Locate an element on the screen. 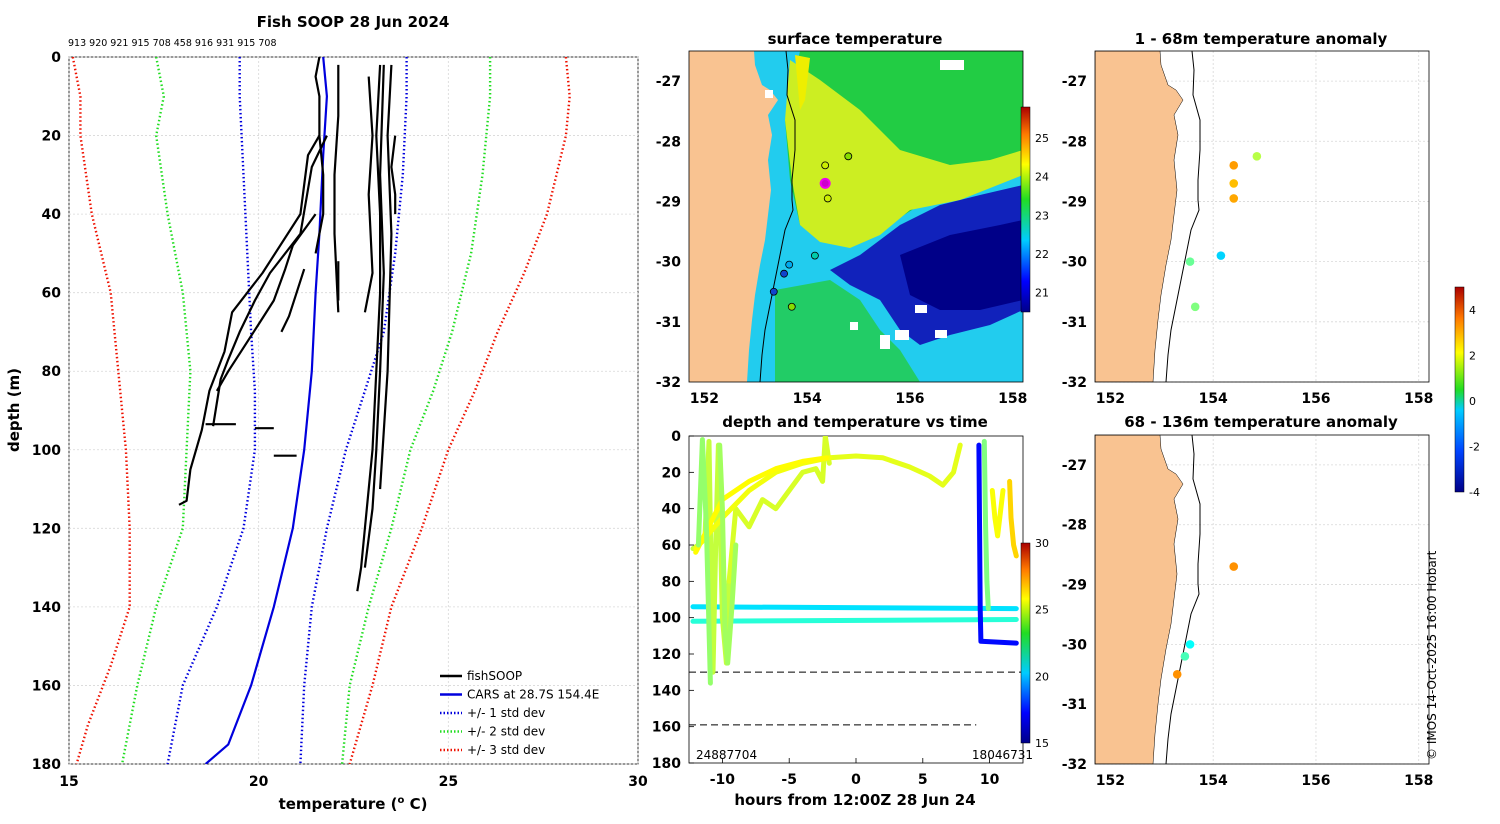 This screenshot has width=1500, height=824. sst-colorbar-tick-label: 23 is located at coordinates (1042, 215).